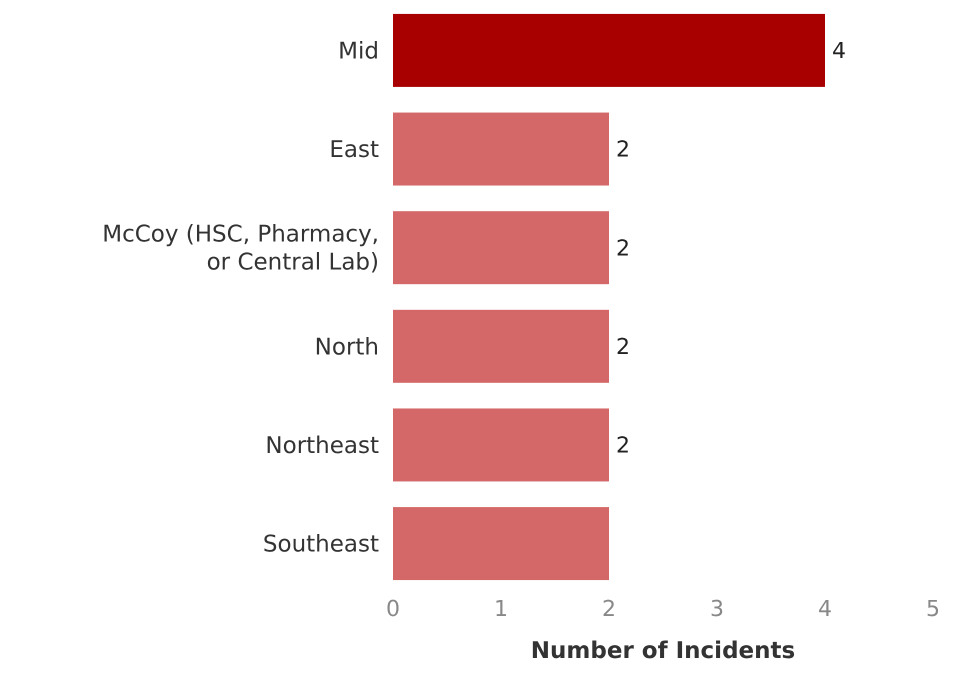  Describe the element at coordinates (933, 609) in the screenshot. I see `x-tick-label: 5` at that location.